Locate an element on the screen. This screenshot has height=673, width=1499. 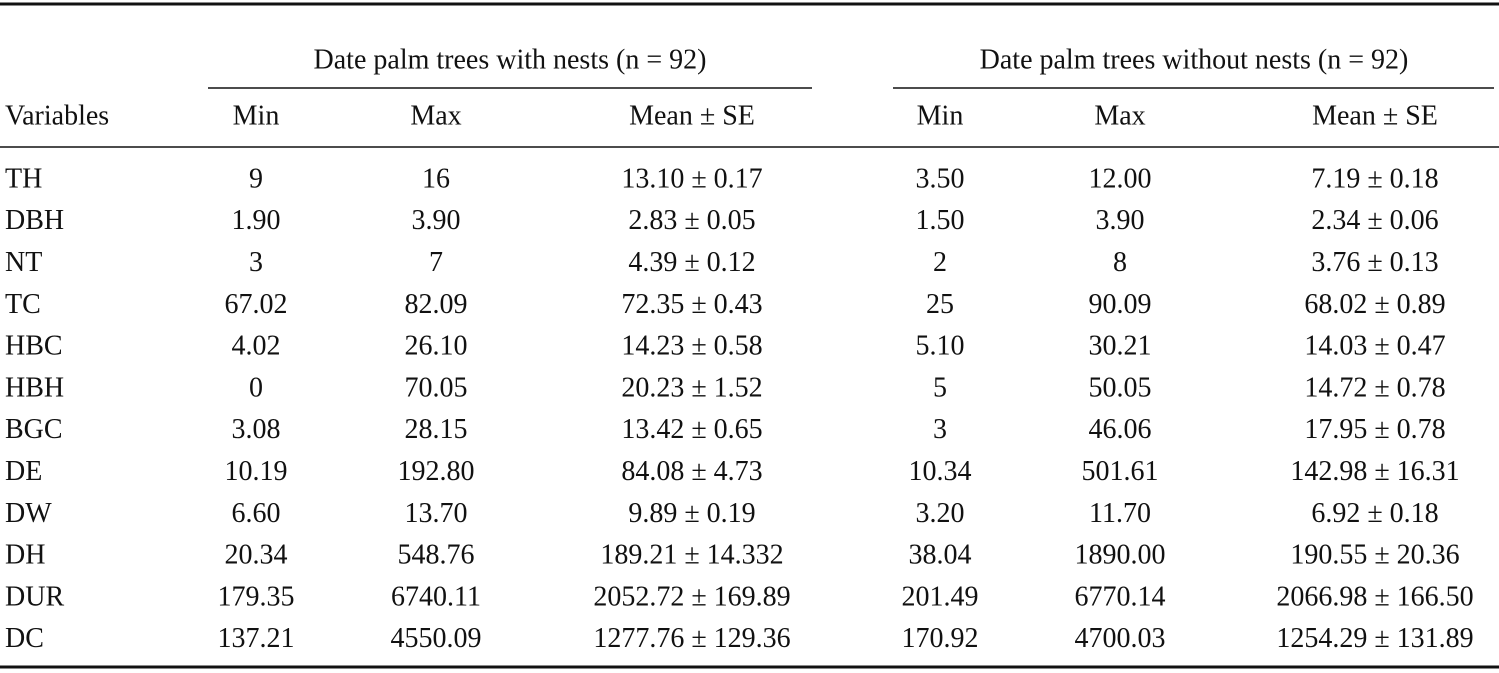
cell: 170.92 is located at coordinates (940, 638).